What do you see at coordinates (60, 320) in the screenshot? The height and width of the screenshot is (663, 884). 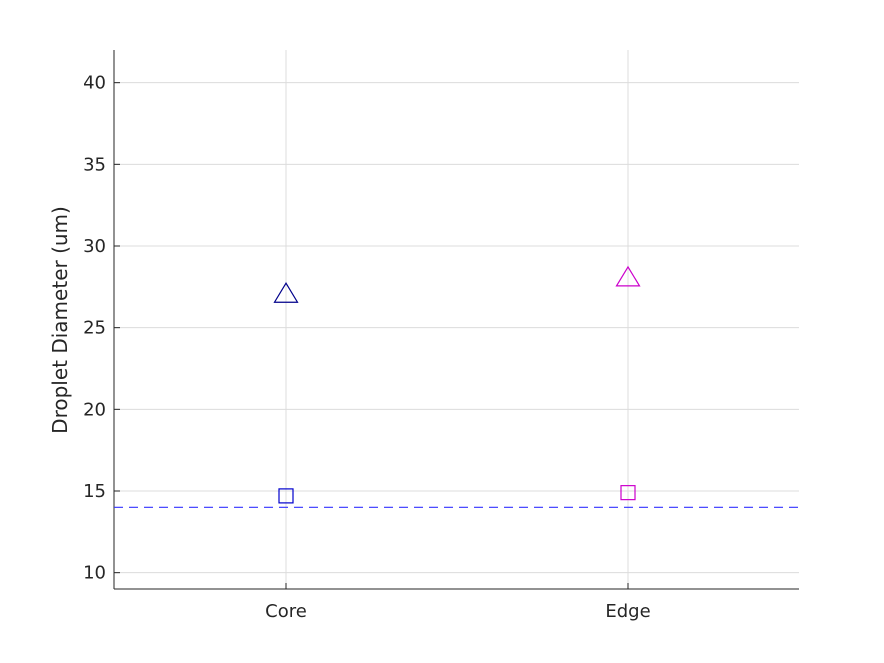 I see `y-axis-label: Droplet Diameter (um)` at bounding box center [60, 320].